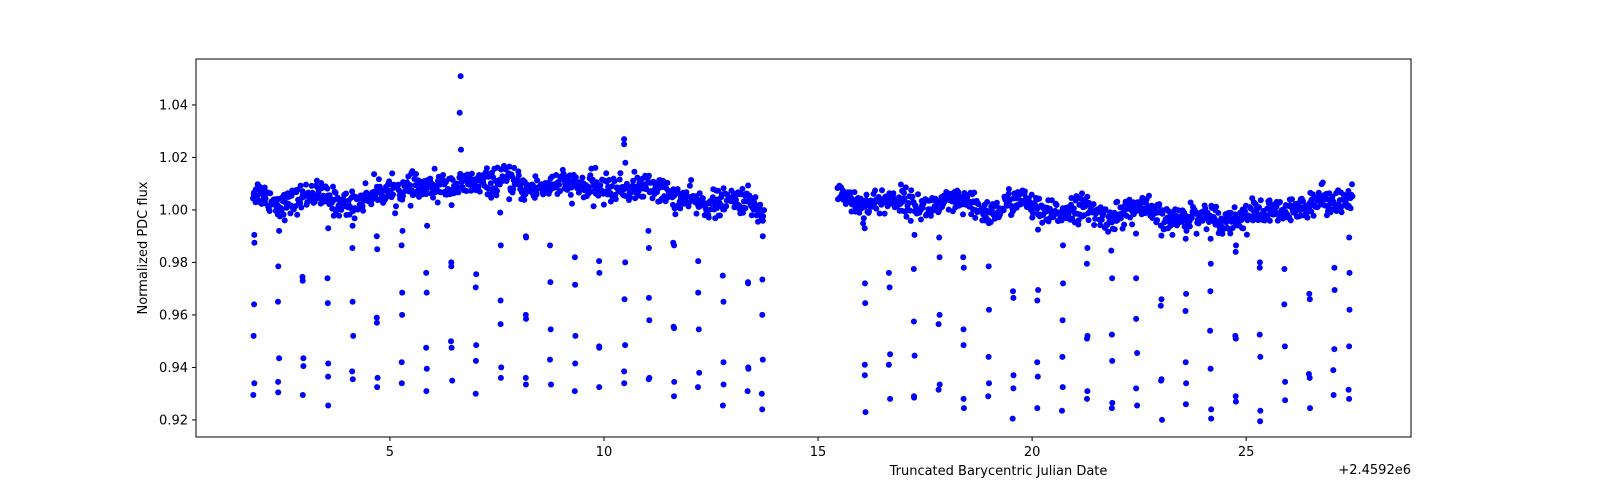  What do you see at coordinates (1374, 470) in the screenshot?
I see `x-axis-offset-text: +2.4592e6` at bounding box center [1374, 470].